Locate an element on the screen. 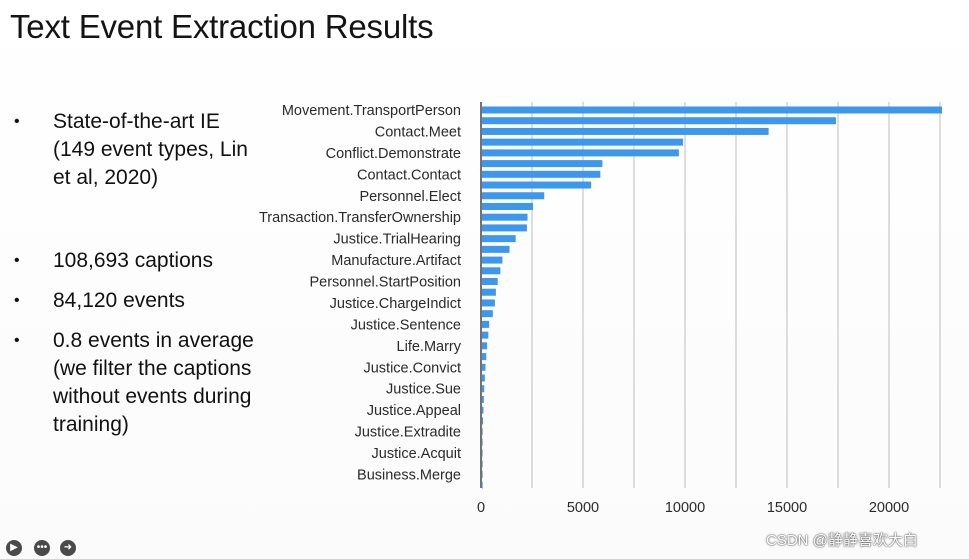 The width and height of the screenshot is (969, 559). bullet-item: • 84,120 events is located at coordinates (134, 301).